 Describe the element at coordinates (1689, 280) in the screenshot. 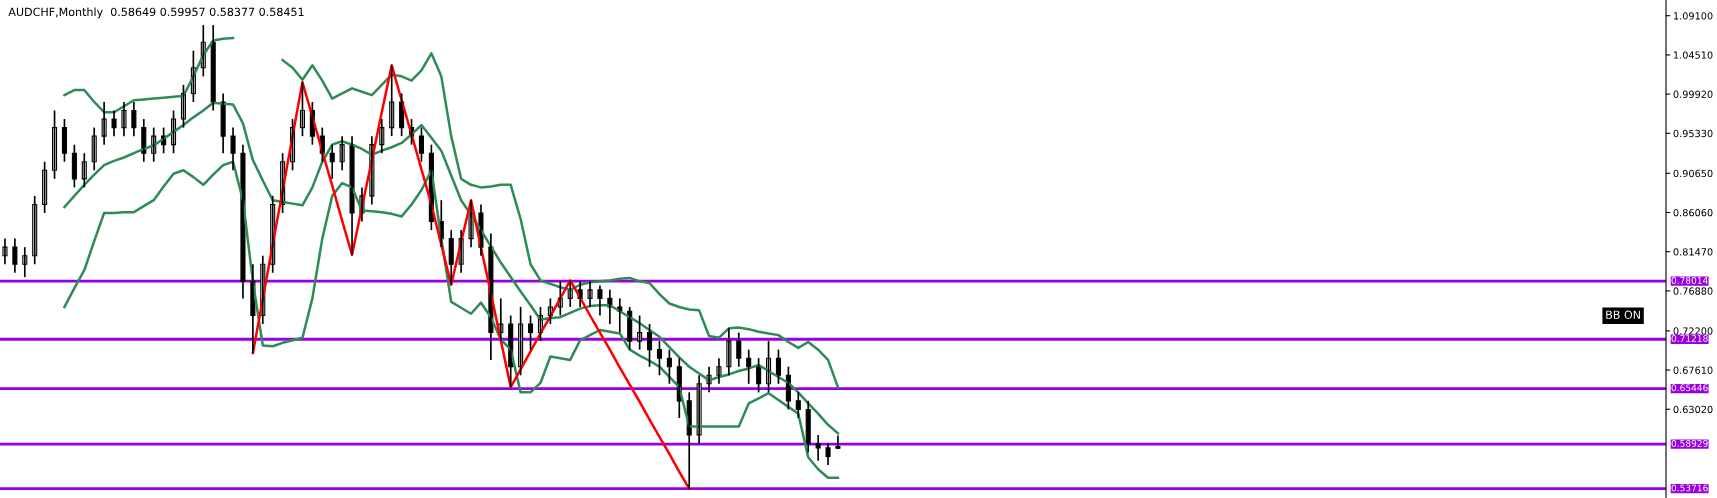

I see `ref-line-label: 0.78014` at that location.